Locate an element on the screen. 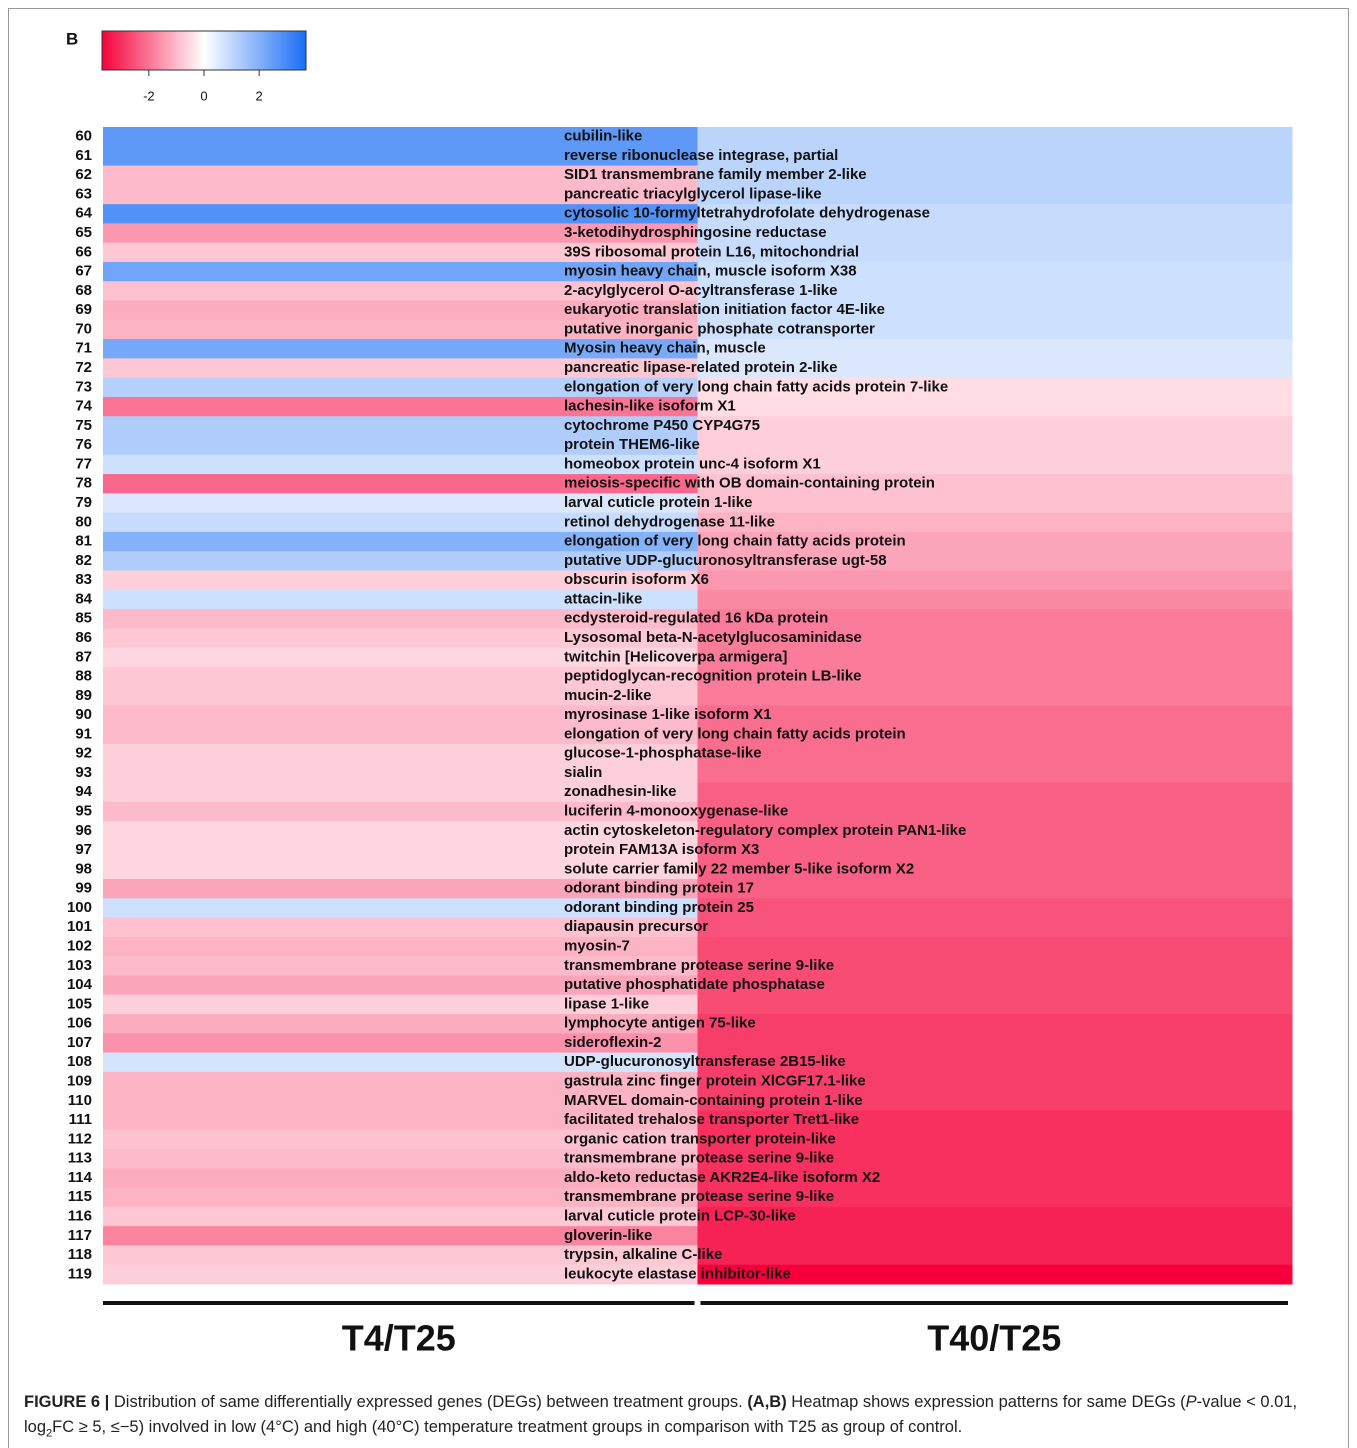 Image resolution: width=1357 pixels, height=1448 pixels. legend-tick-label: -2 is located at coordinates (149, 95).